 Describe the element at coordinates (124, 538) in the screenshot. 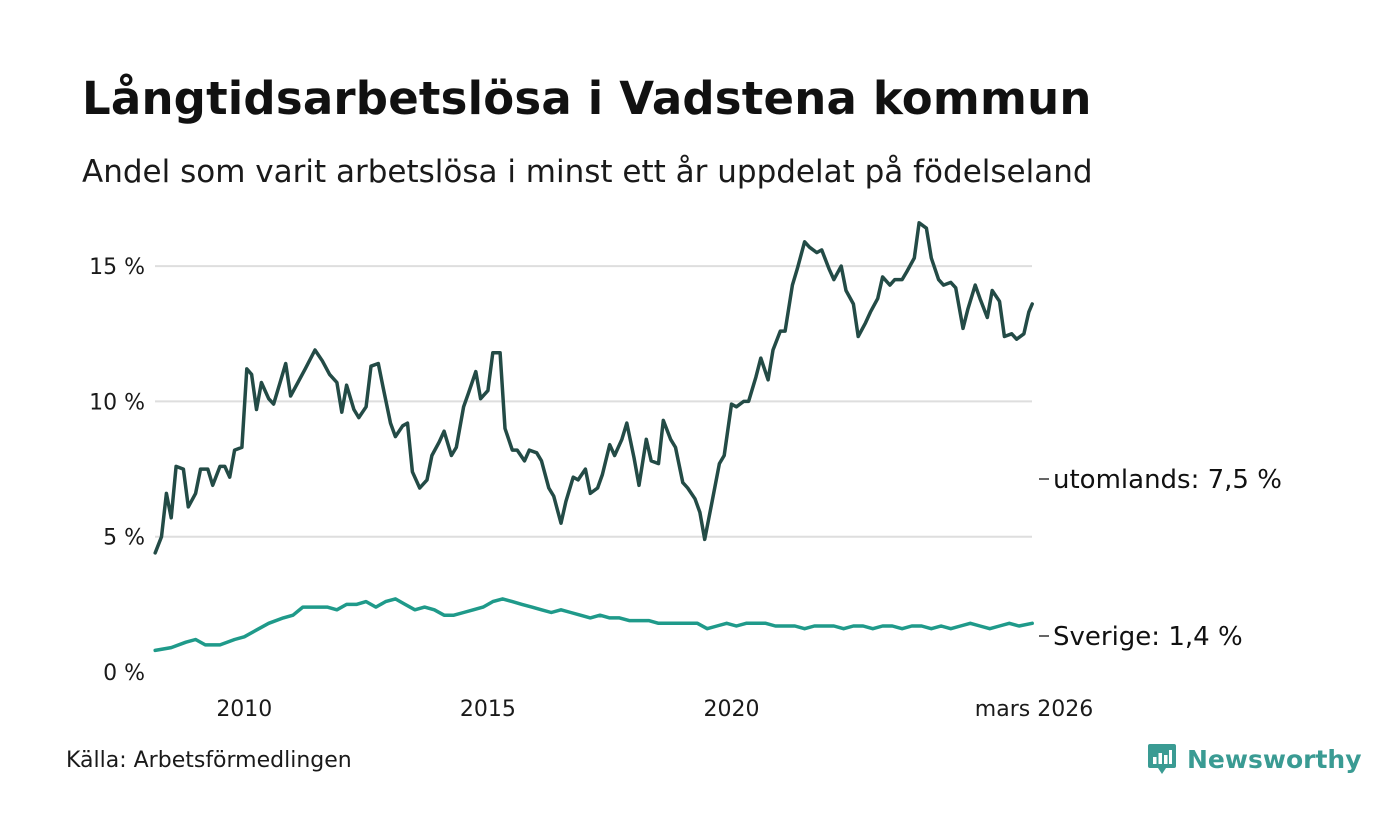

I see `y-tick-label: 5 %` at that location.